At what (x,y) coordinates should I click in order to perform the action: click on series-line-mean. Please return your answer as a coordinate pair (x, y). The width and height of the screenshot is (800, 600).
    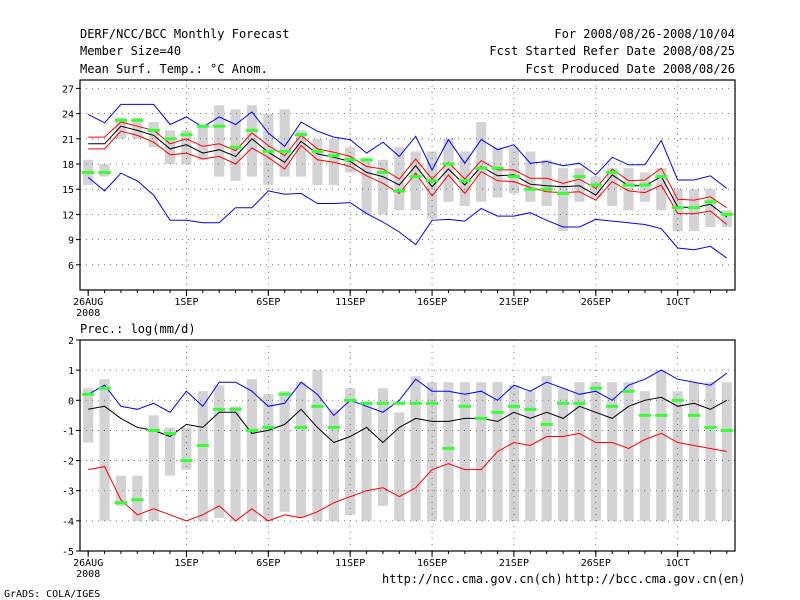
    Looking at the image, I should click on (408, 171).